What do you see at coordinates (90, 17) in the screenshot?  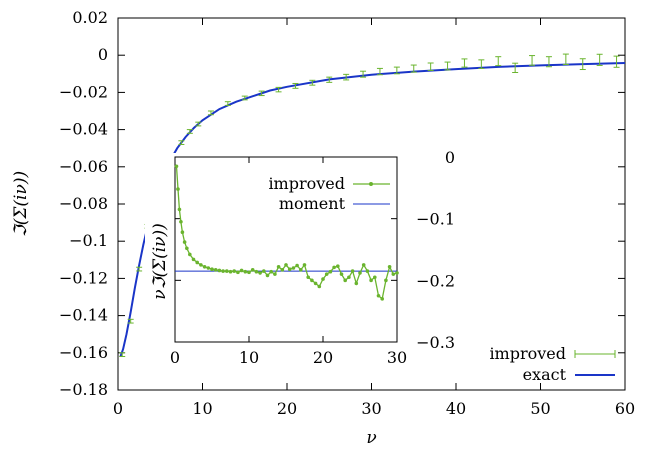 I see `y-tick-label: 0.02` at bounding box center [90, 17].